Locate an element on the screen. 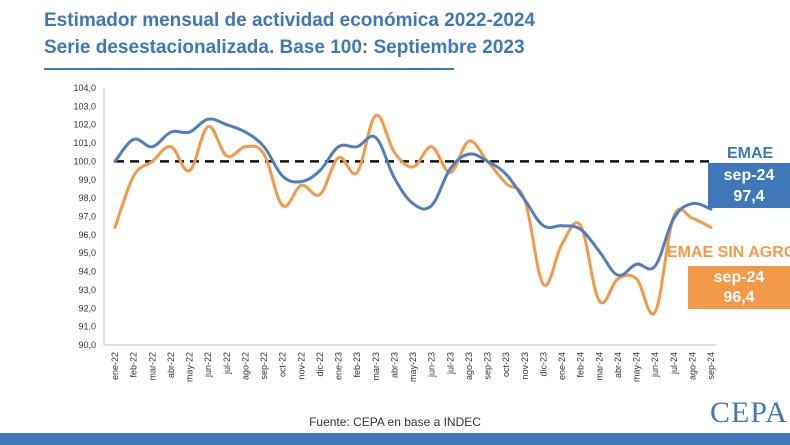 The image size is (790, 445). x-tick-label: nov-23 is located at coordinates (525, 366).